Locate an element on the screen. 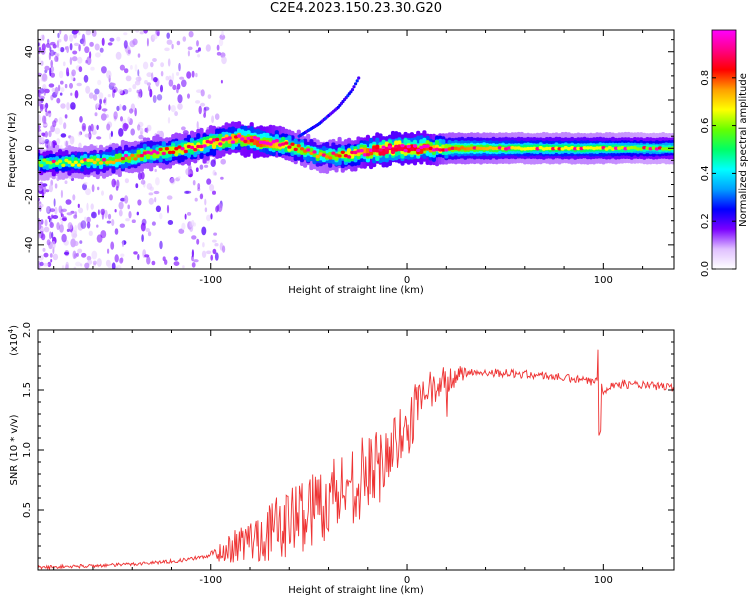  x-tick-label: 100 is located at coordinates (603, 280).